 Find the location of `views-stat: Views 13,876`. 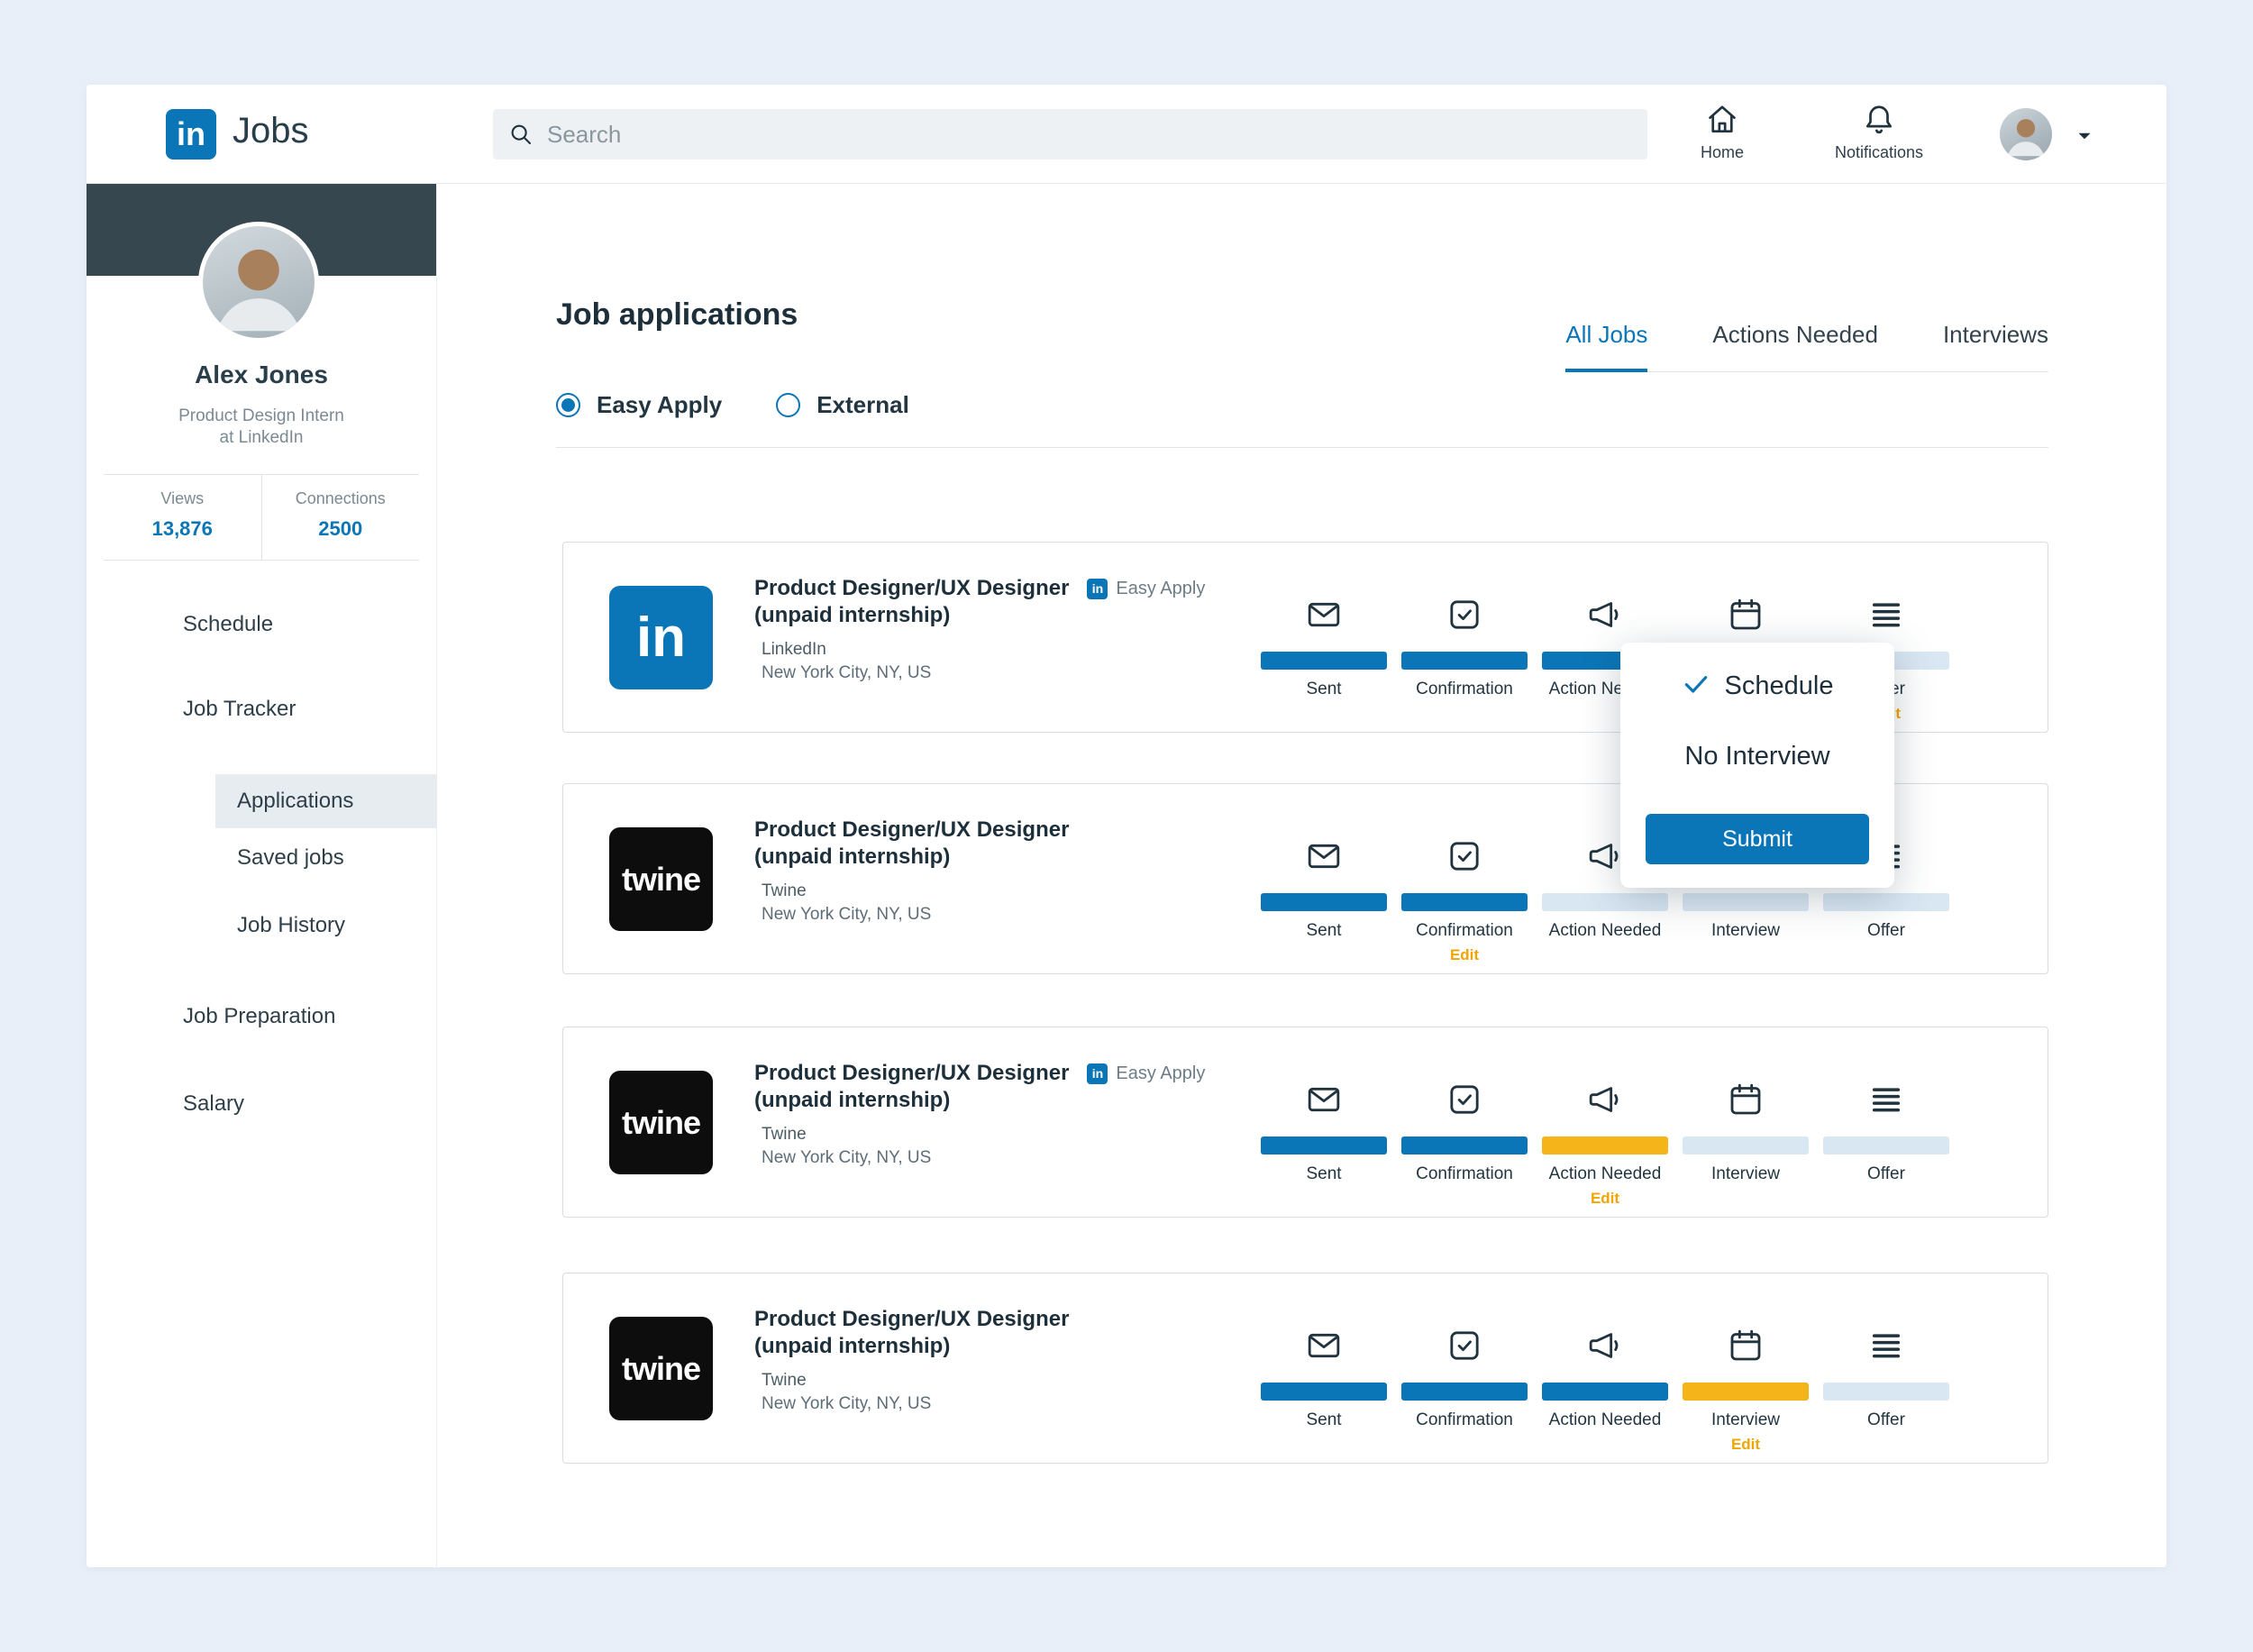

views-stat: Views 13,876 is located at coordinates (183, 518).